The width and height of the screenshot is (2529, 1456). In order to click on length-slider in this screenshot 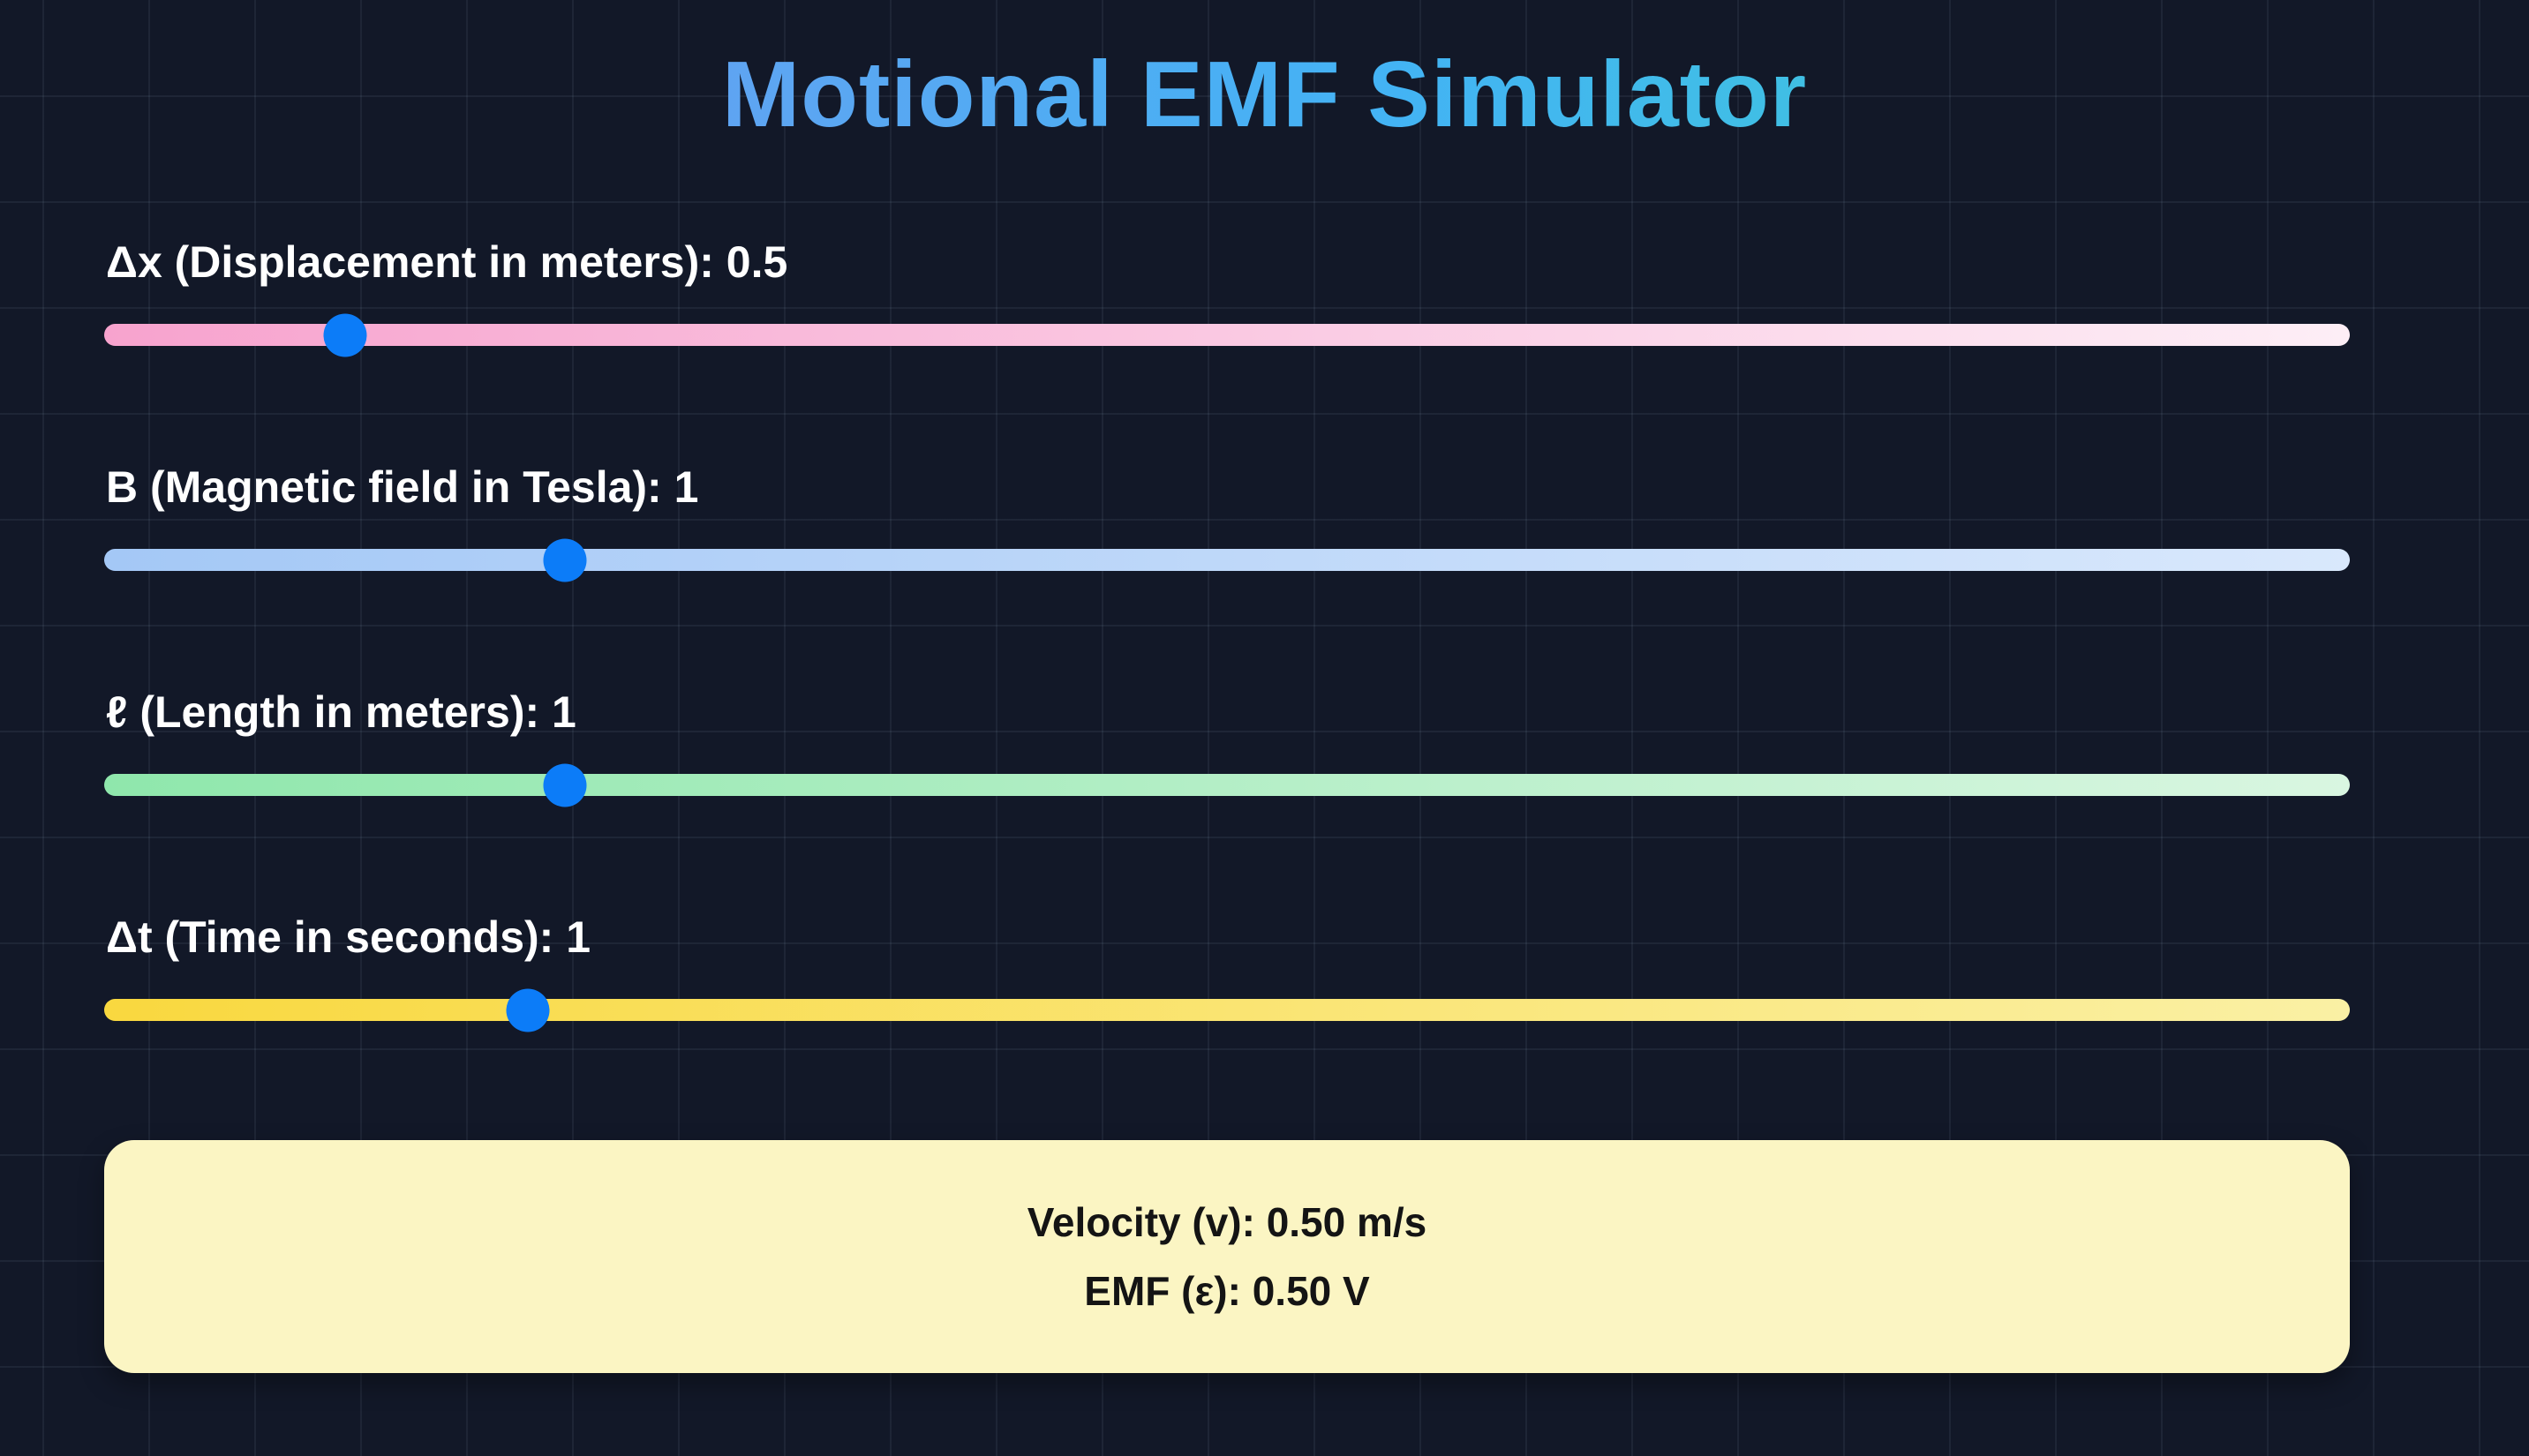, I will do `click(1227, 785)`.